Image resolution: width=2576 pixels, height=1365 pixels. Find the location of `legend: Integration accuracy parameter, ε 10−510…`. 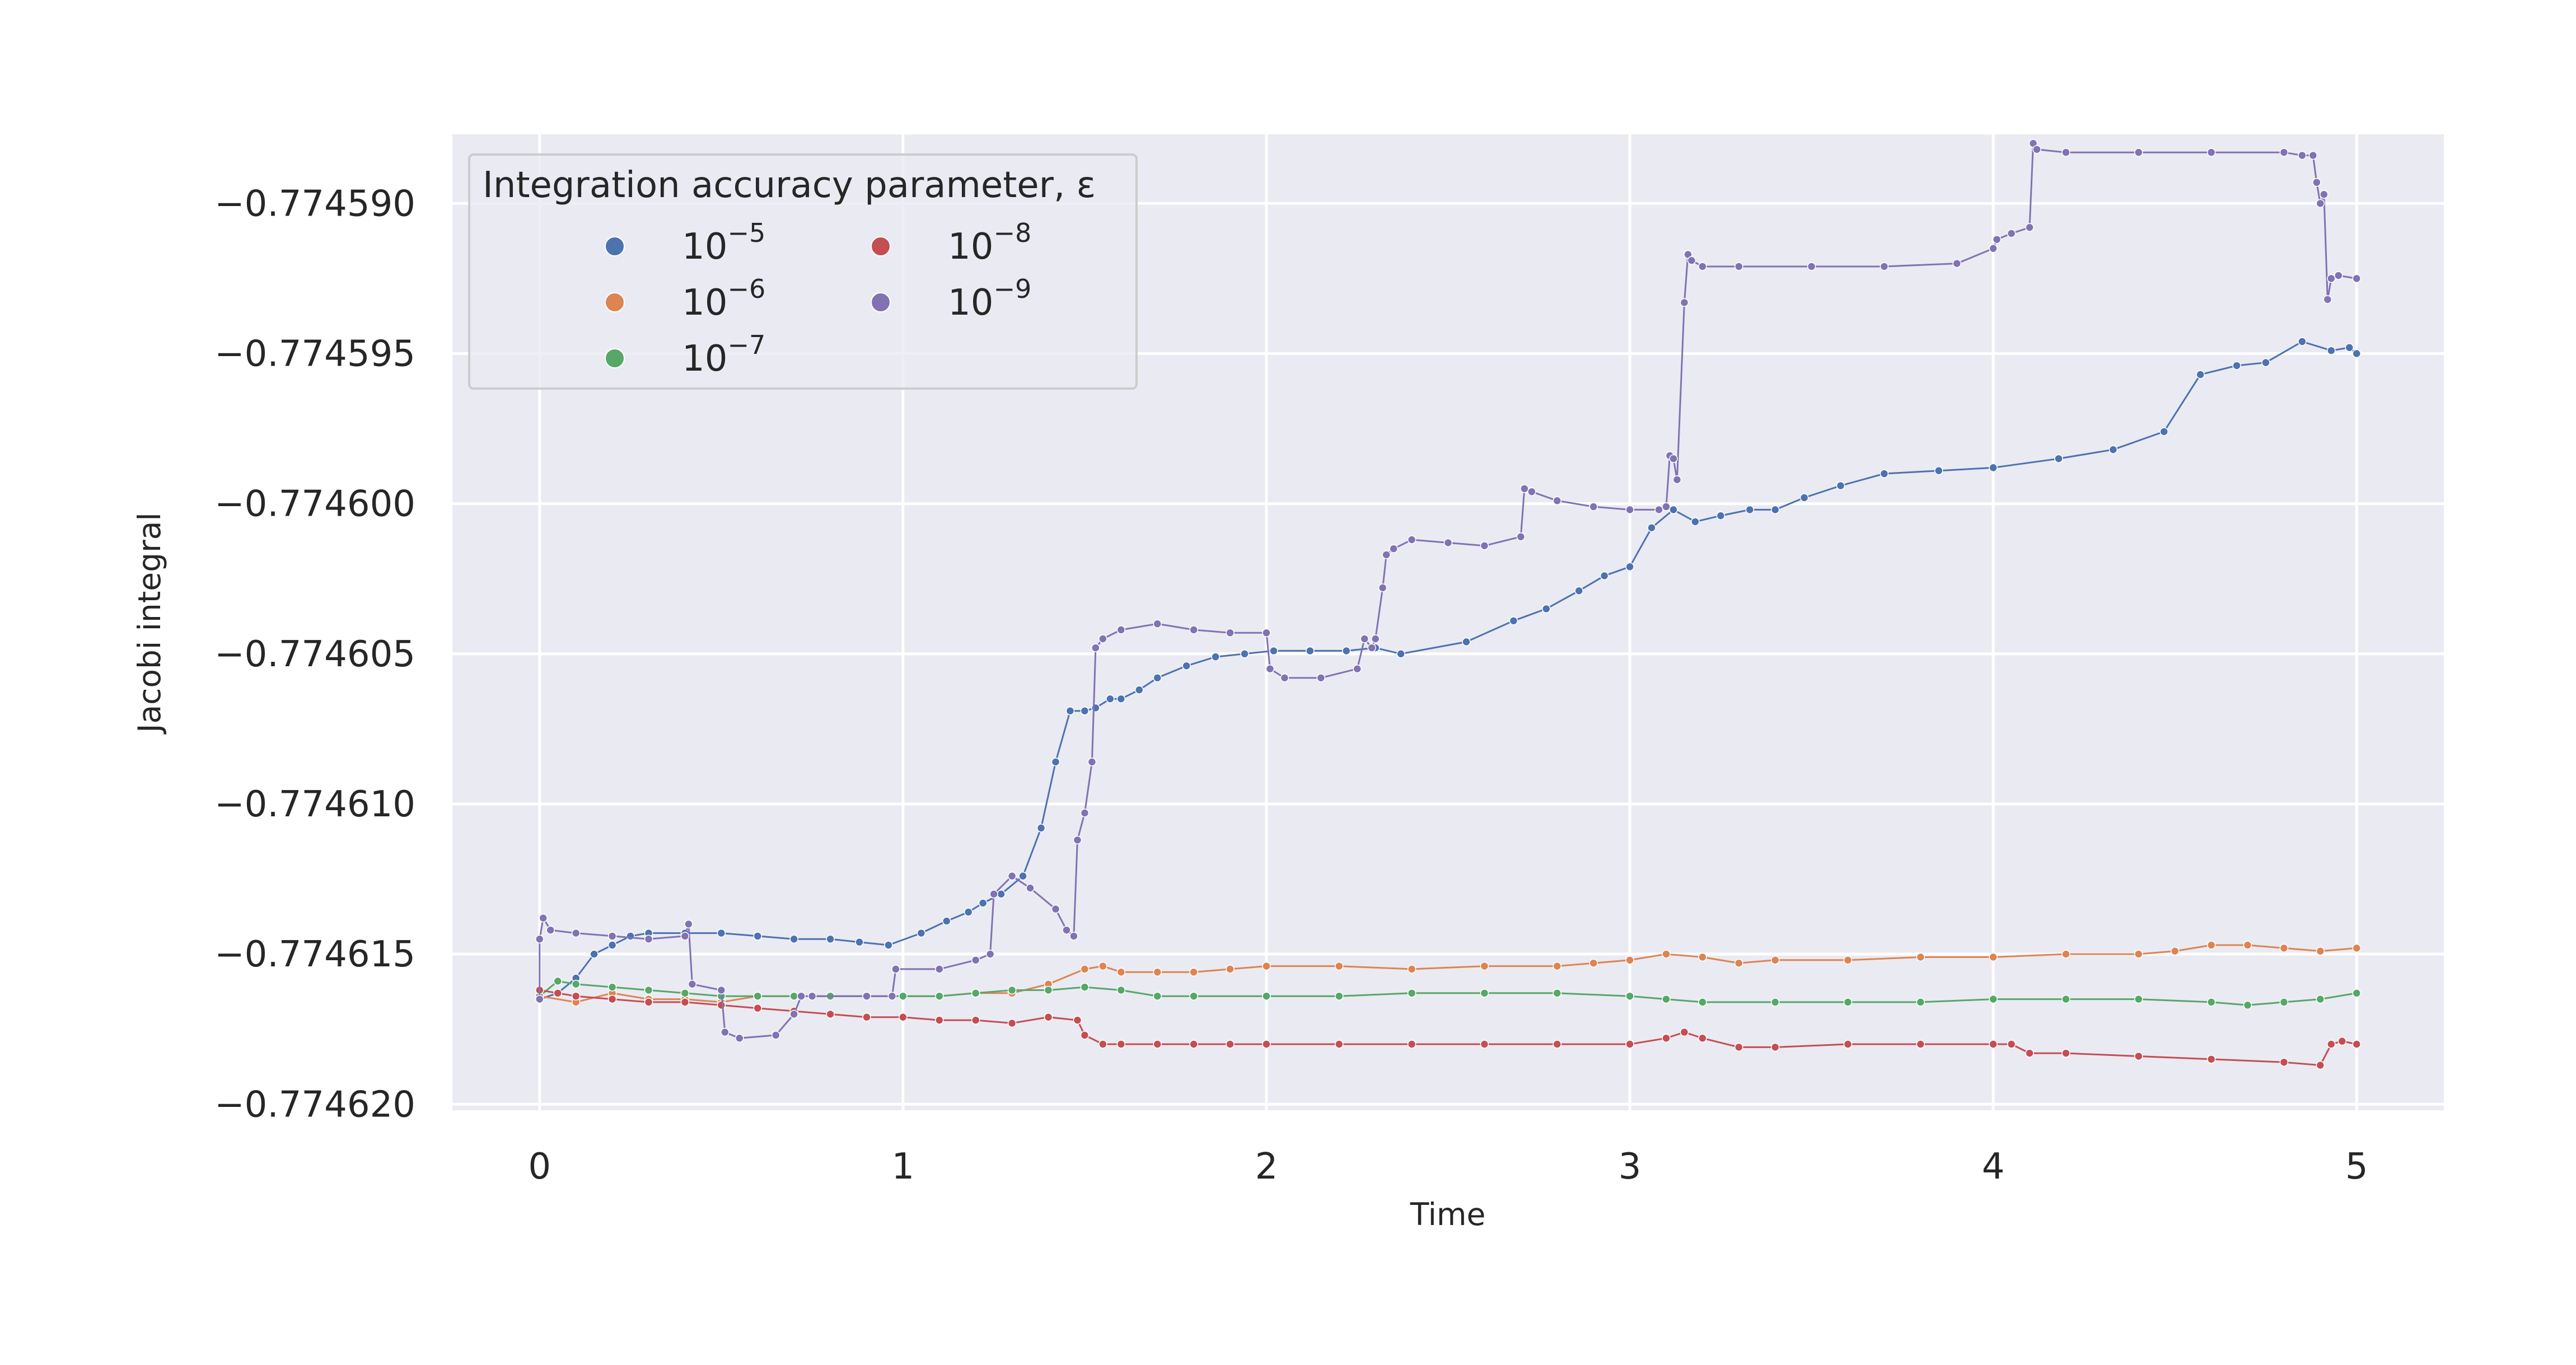

legend: Integration accuracy parameter, ε 10−510… is located at coordinates (803, 271).